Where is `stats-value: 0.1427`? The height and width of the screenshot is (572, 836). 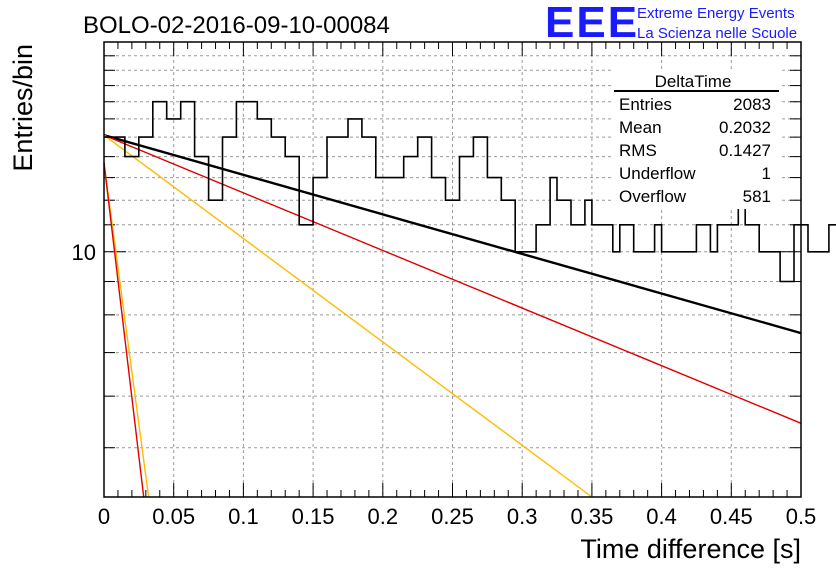
stats-value: 0.1427 is located at coordinates (745, 150).